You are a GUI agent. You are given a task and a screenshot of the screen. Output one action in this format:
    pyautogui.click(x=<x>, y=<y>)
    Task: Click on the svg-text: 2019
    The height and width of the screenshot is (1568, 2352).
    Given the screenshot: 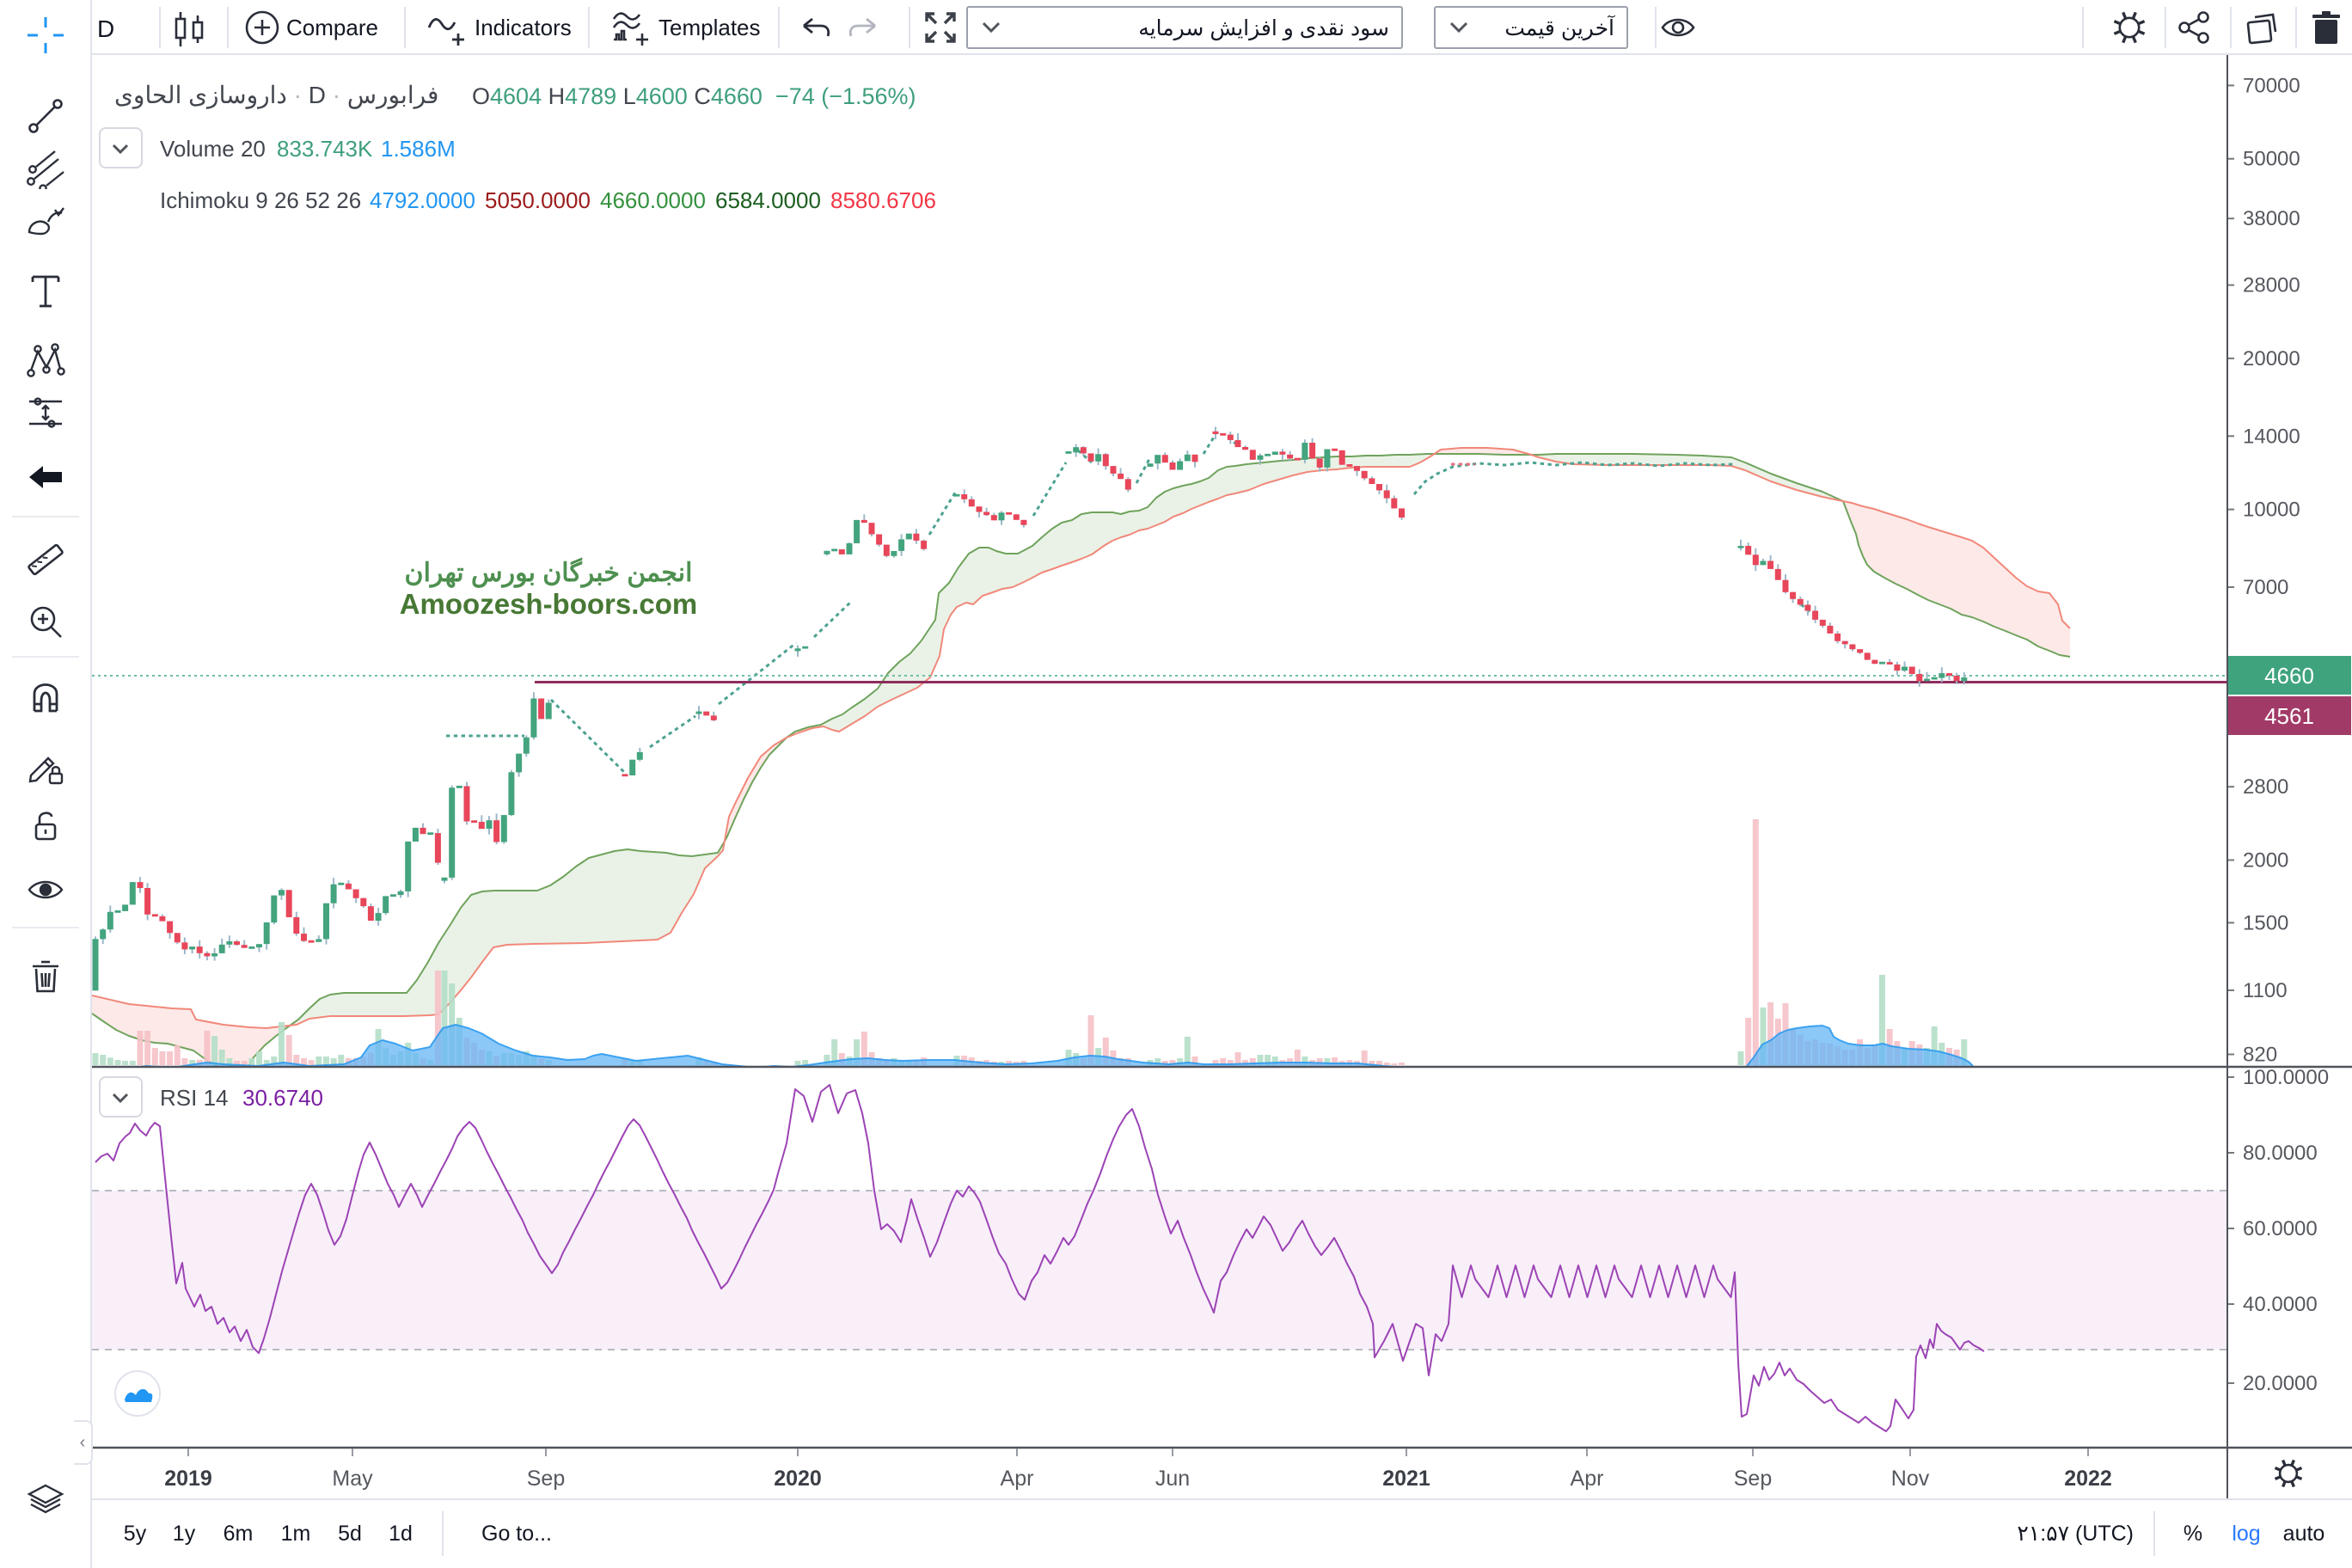 What is the action you would take?
    pyautogui.click(x=188, y=1479)
    